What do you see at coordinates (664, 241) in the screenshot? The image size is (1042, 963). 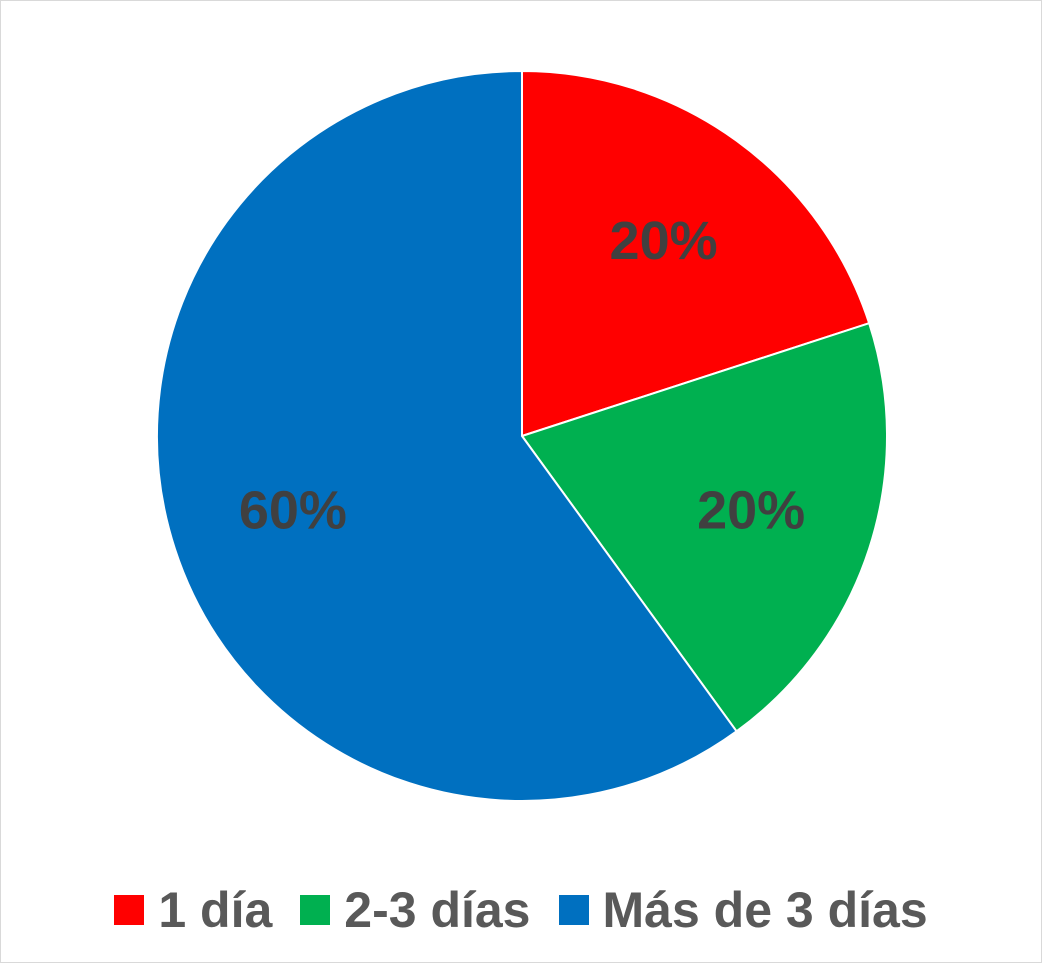 I see `data-label-1: 20%` at bounding box center [664, 241].